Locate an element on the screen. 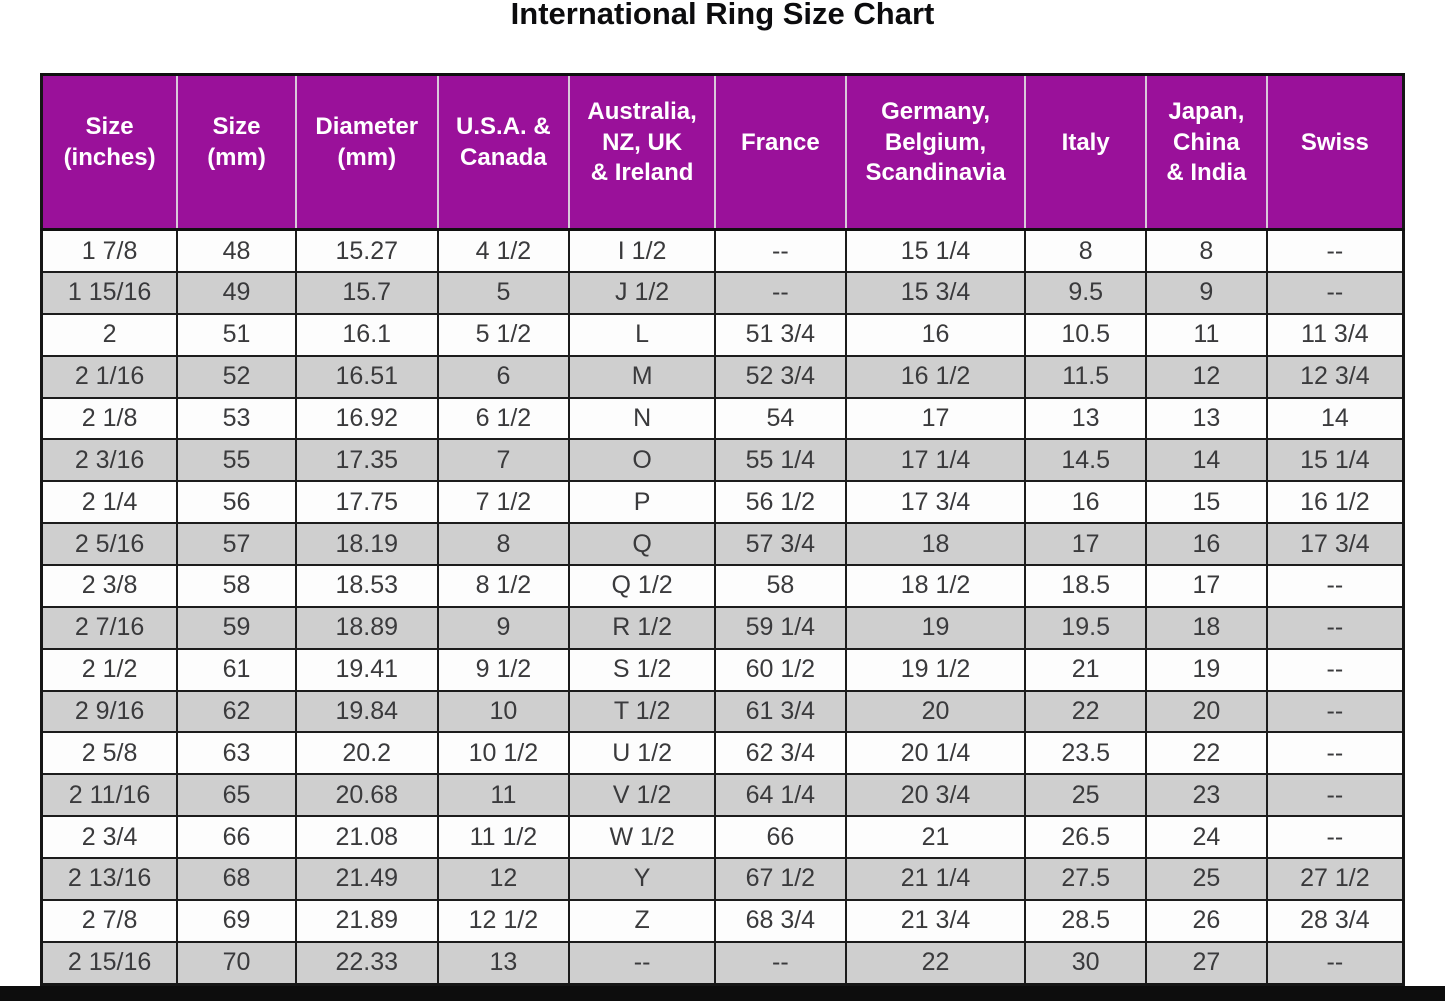 The height and width of the screenshot is (1001, 1445). table-row: 2 11/16 65 20.68 11 V 1/2 64 1/4 20 3/4 25 23 -- is located at coordinates (722, 795).